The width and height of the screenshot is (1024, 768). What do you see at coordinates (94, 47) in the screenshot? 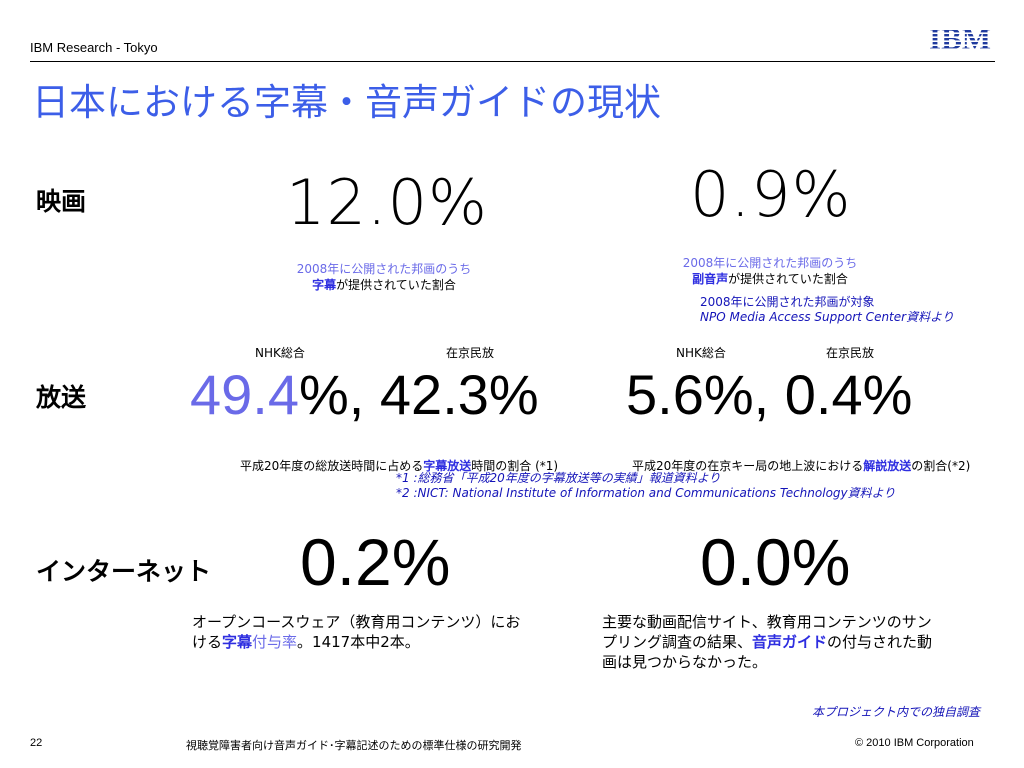
I see `organization-label: IBM Research - Tokyo` at bounding box center [94, 47].